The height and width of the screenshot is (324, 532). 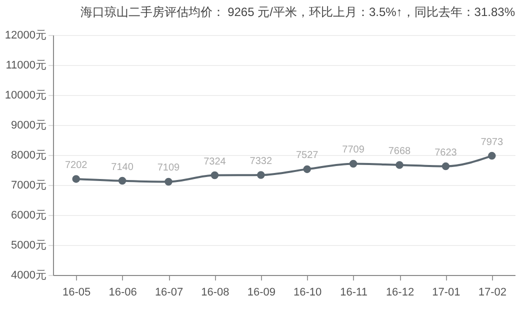 I want to click on data-label: 7202, so click(x=76, y=165).